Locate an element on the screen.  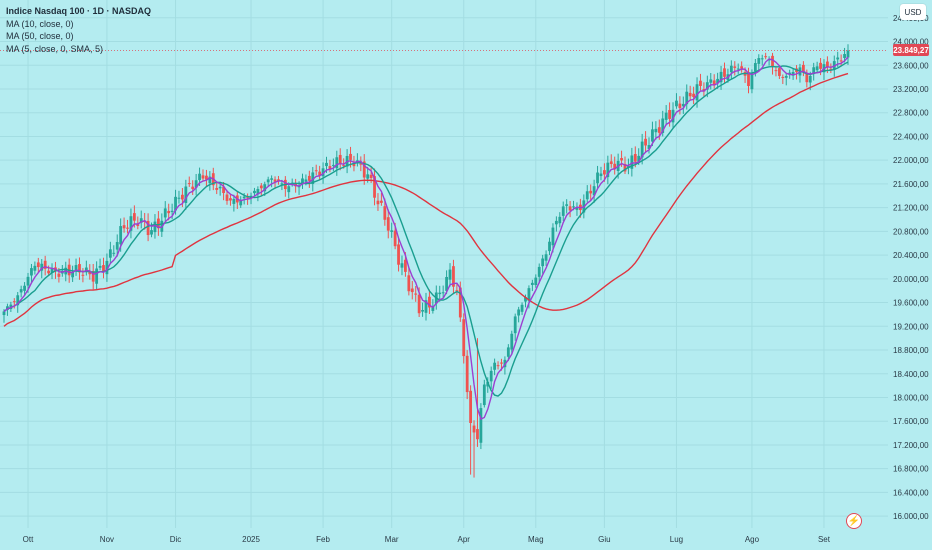
indicator-ma5: MA (5, close, 0, SMA, 5) is located at coordinates (55, 48).